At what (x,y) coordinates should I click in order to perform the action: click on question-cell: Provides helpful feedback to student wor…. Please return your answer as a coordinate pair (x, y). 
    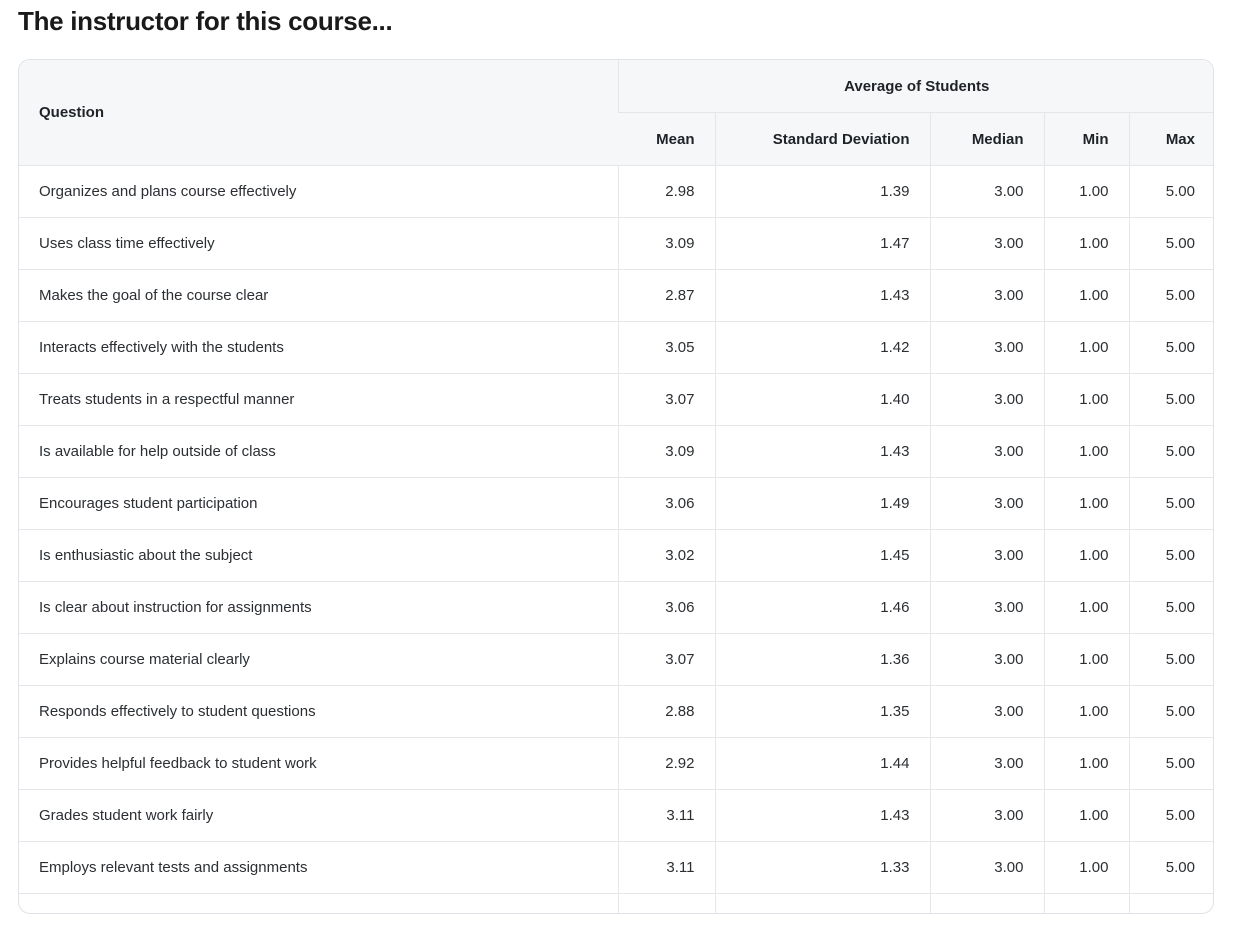
    Looking at the image, I should click on (318, 763).